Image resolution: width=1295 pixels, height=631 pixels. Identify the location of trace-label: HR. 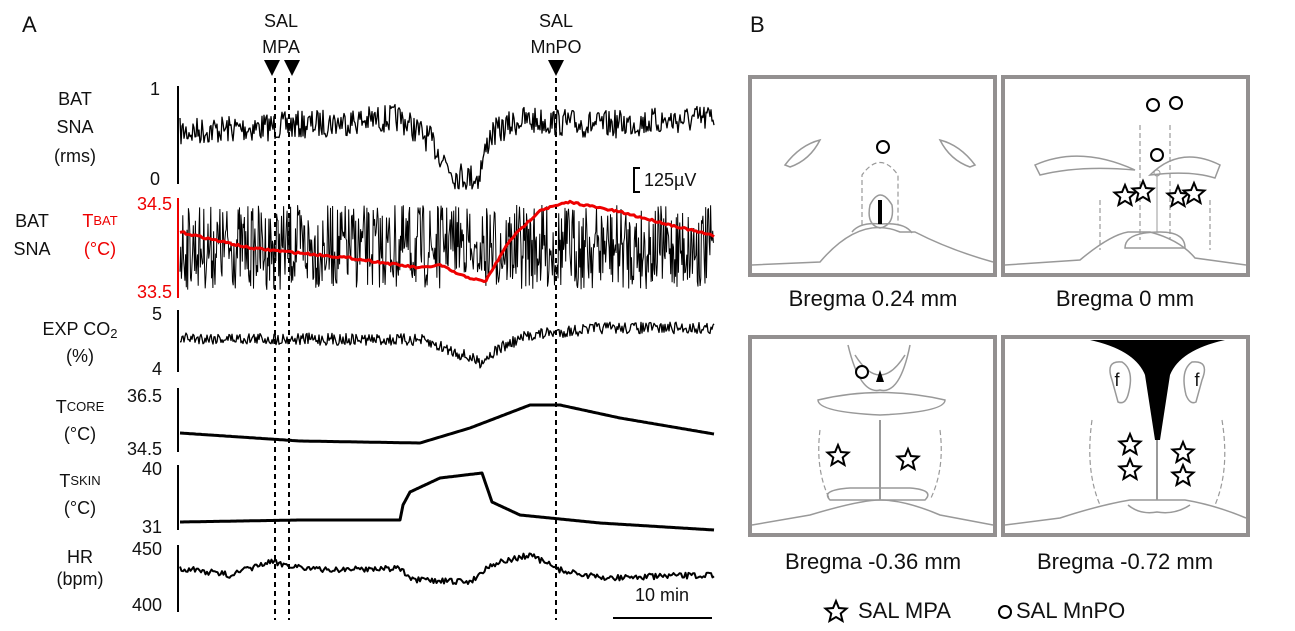
(80, 557).